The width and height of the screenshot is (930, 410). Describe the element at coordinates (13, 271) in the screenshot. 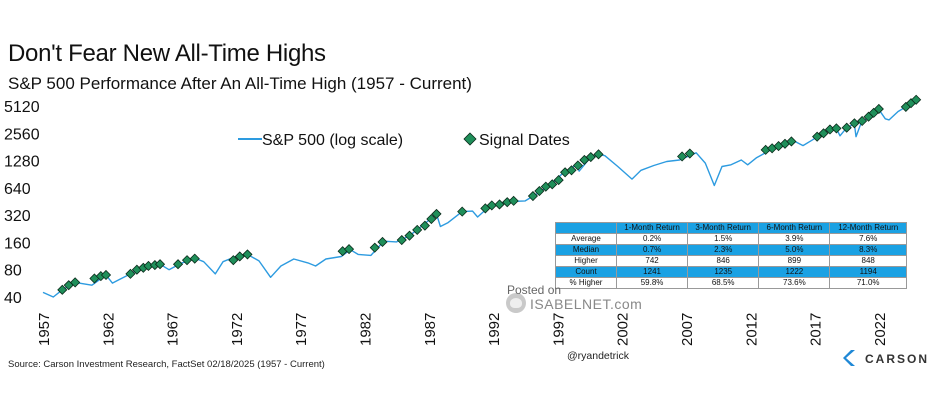

I see `y-tick-label: 80` at that location.